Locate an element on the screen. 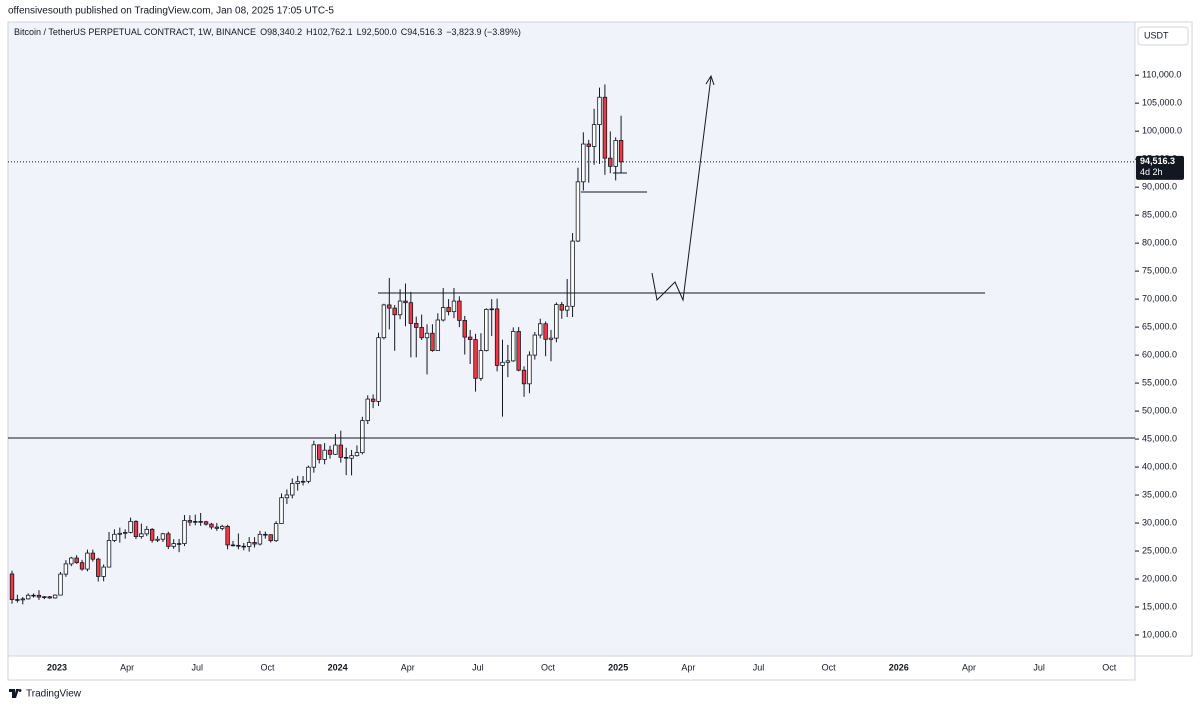 Image resolution: width=1200 pixels, height=708 pixels. y-tick-label: 105,000.0 is located at coordinates (1162, 103).